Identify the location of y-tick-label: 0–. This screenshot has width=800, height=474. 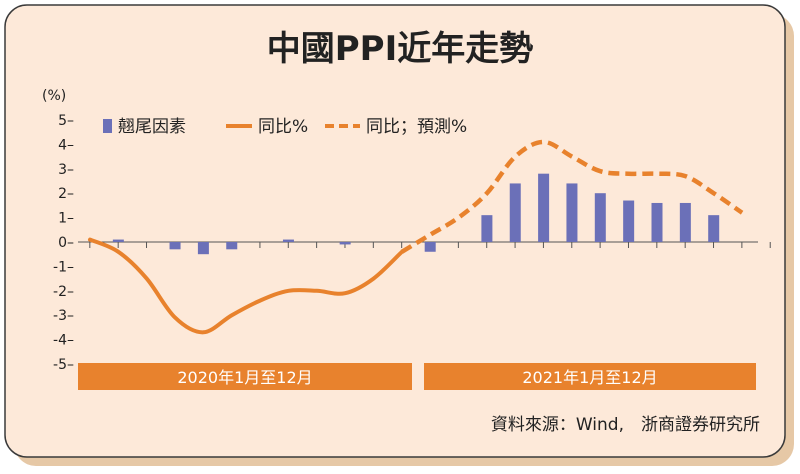
(66, 243).